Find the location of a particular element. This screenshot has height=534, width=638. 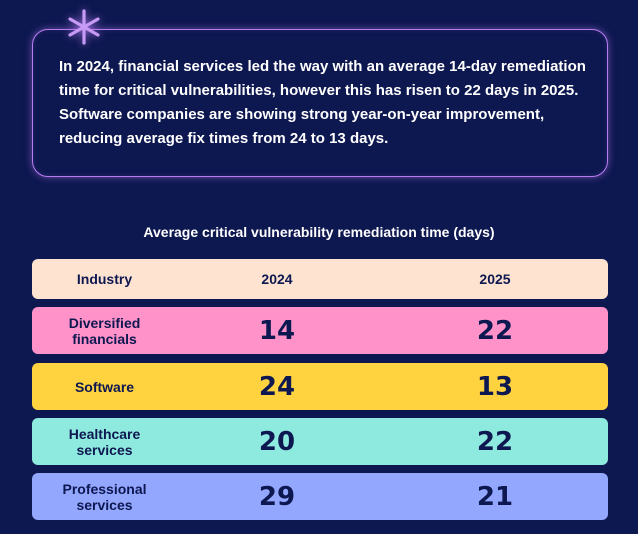

value-2025: 13 is located at coordinates (495, 386).